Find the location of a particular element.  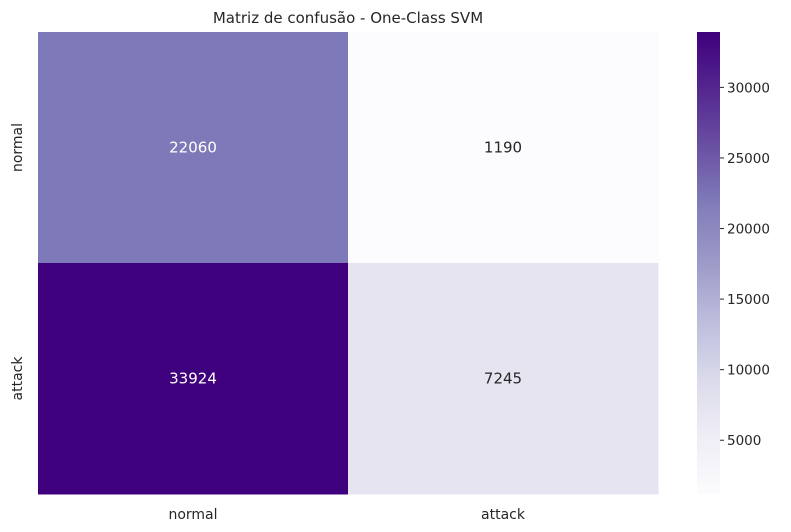

colorbar-tick-label: 30000 is located at coordinates (748, 88).